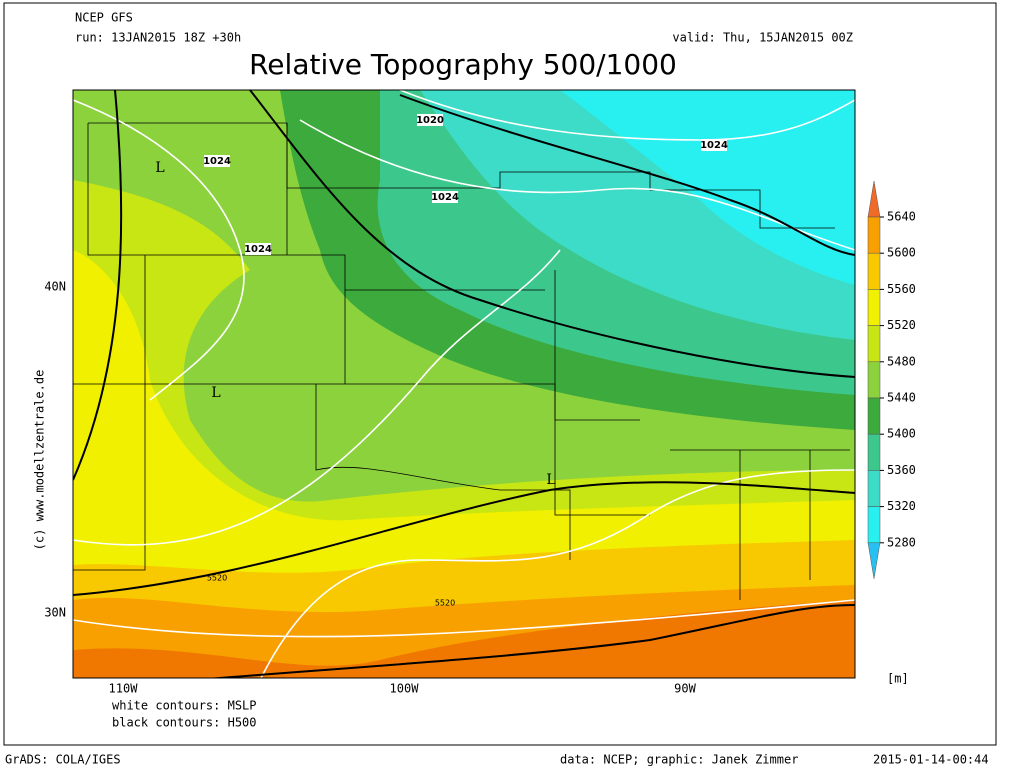 Image resolution: width=1024 pixels, height=772 pixels. What do you see at coordinates (55, 287) in the screenshot?
I see `lat-label: 40N` at bounding box center [55, 287].